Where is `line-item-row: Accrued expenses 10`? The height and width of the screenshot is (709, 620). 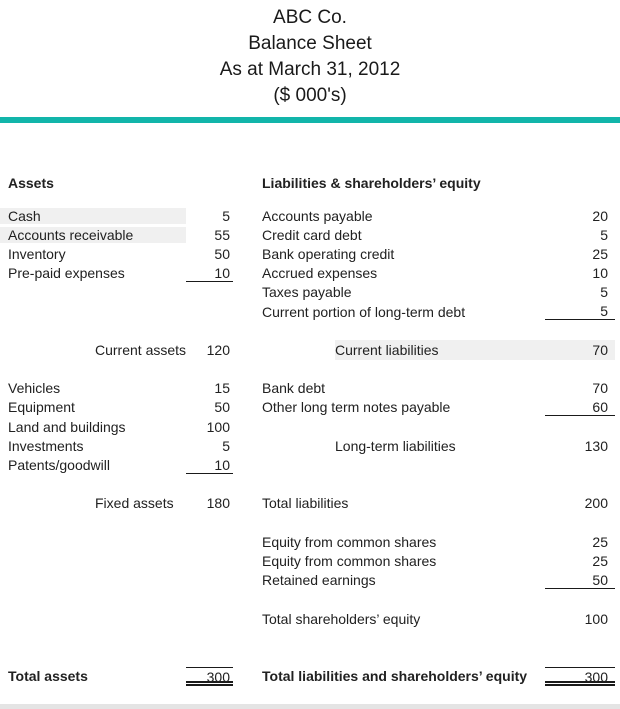
line-item-row: Accrued expenses 10 is located at coordinates (438, 273).